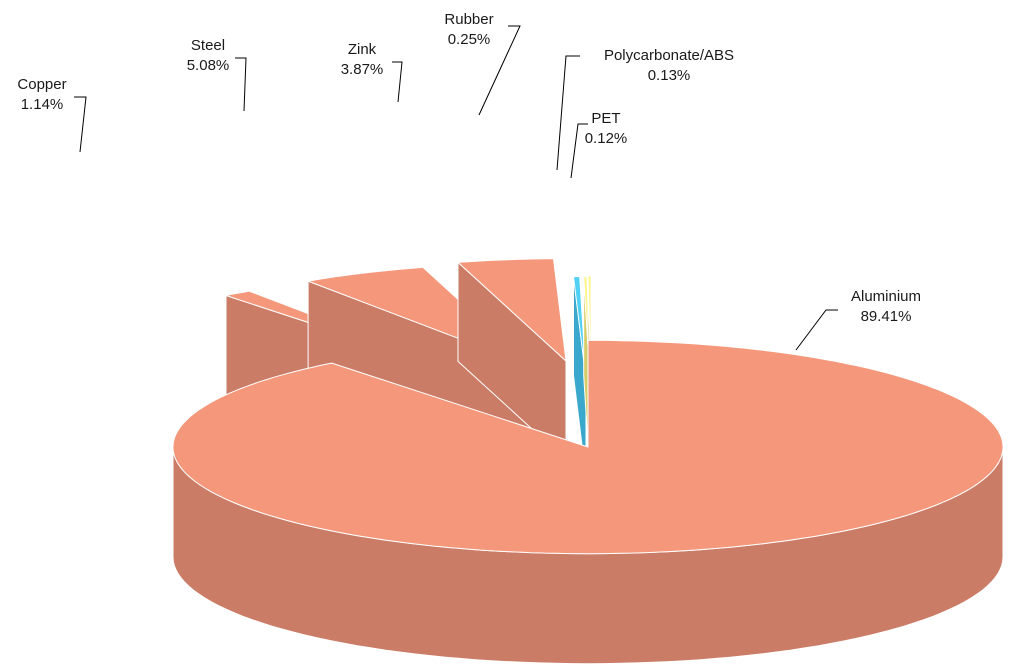  Describe the element at coordinates (208, 65) in the screenshot. I see `slice-value-steel: 5.08%` at that location.